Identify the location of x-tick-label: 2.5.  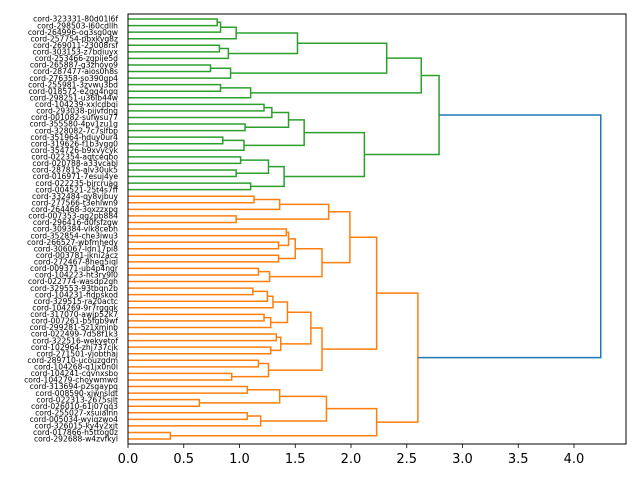
(406, 459).